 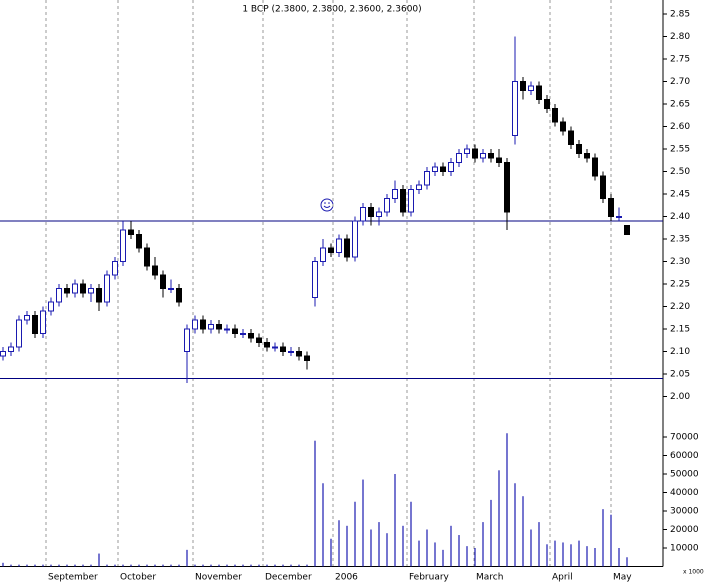 What do you see at coordinates (684, 475) in the screenshot?
I see `volume-tick-label: 50000` at bounding box center [684, 475].